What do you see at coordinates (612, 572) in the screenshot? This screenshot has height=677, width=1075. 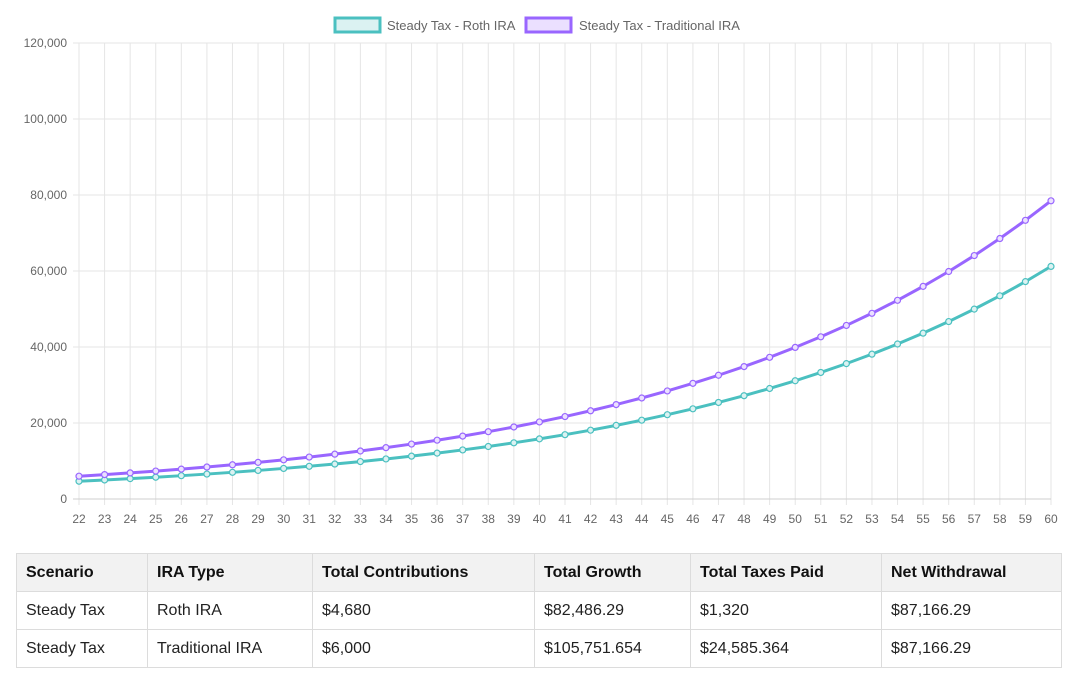 I see `header-total-growth: Total Growth` at bounding box center [612, 572].